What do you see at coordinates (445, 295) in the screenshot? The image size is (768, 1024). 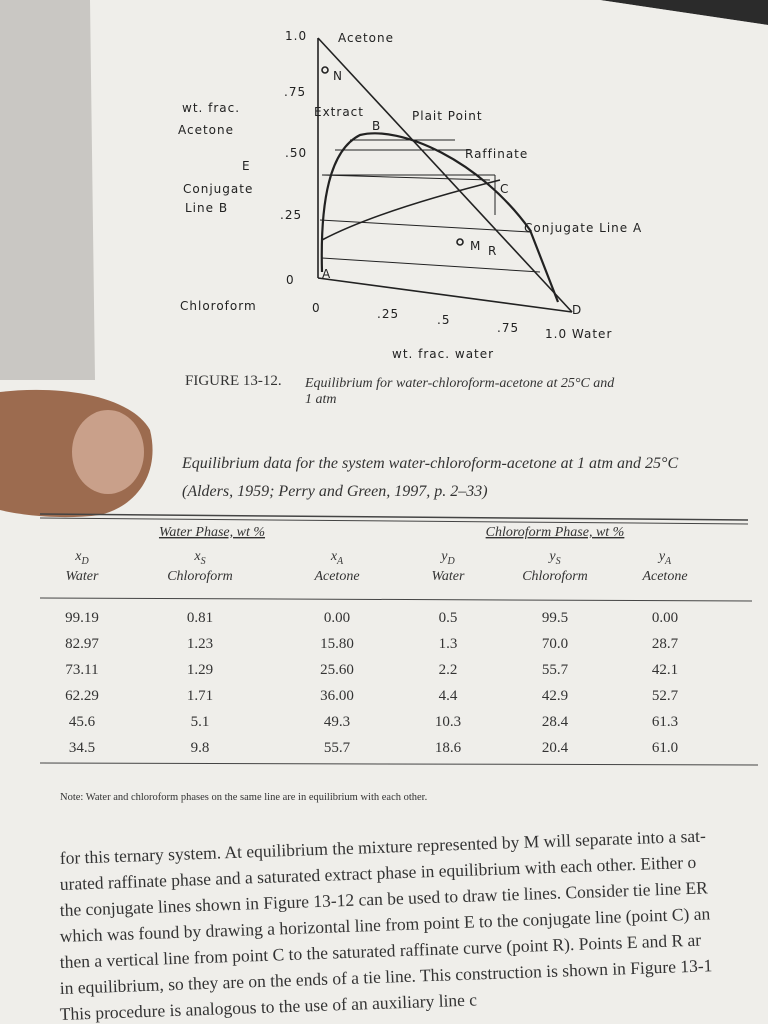 I see `baseline` at bounding box center [445, 295].